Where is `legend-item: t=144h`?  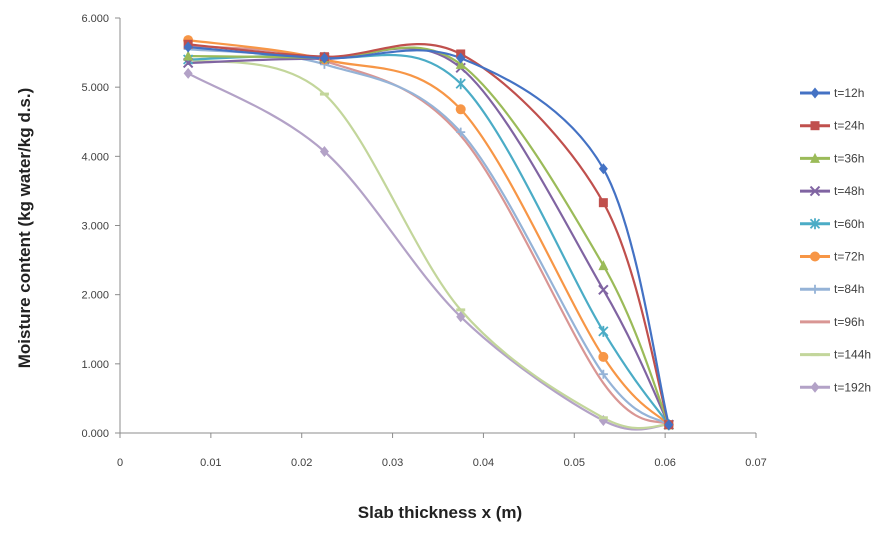
legend-item: t=144h is located at coordinates (835, 355).